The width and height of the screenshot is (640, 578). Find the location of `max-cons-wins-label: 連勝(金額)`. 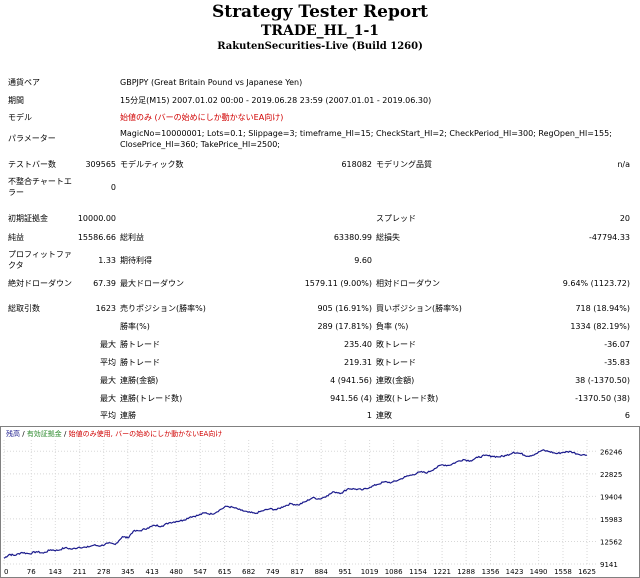

max-cons-wins-label: 連勝(金額) is located at coordinates (139, 380).